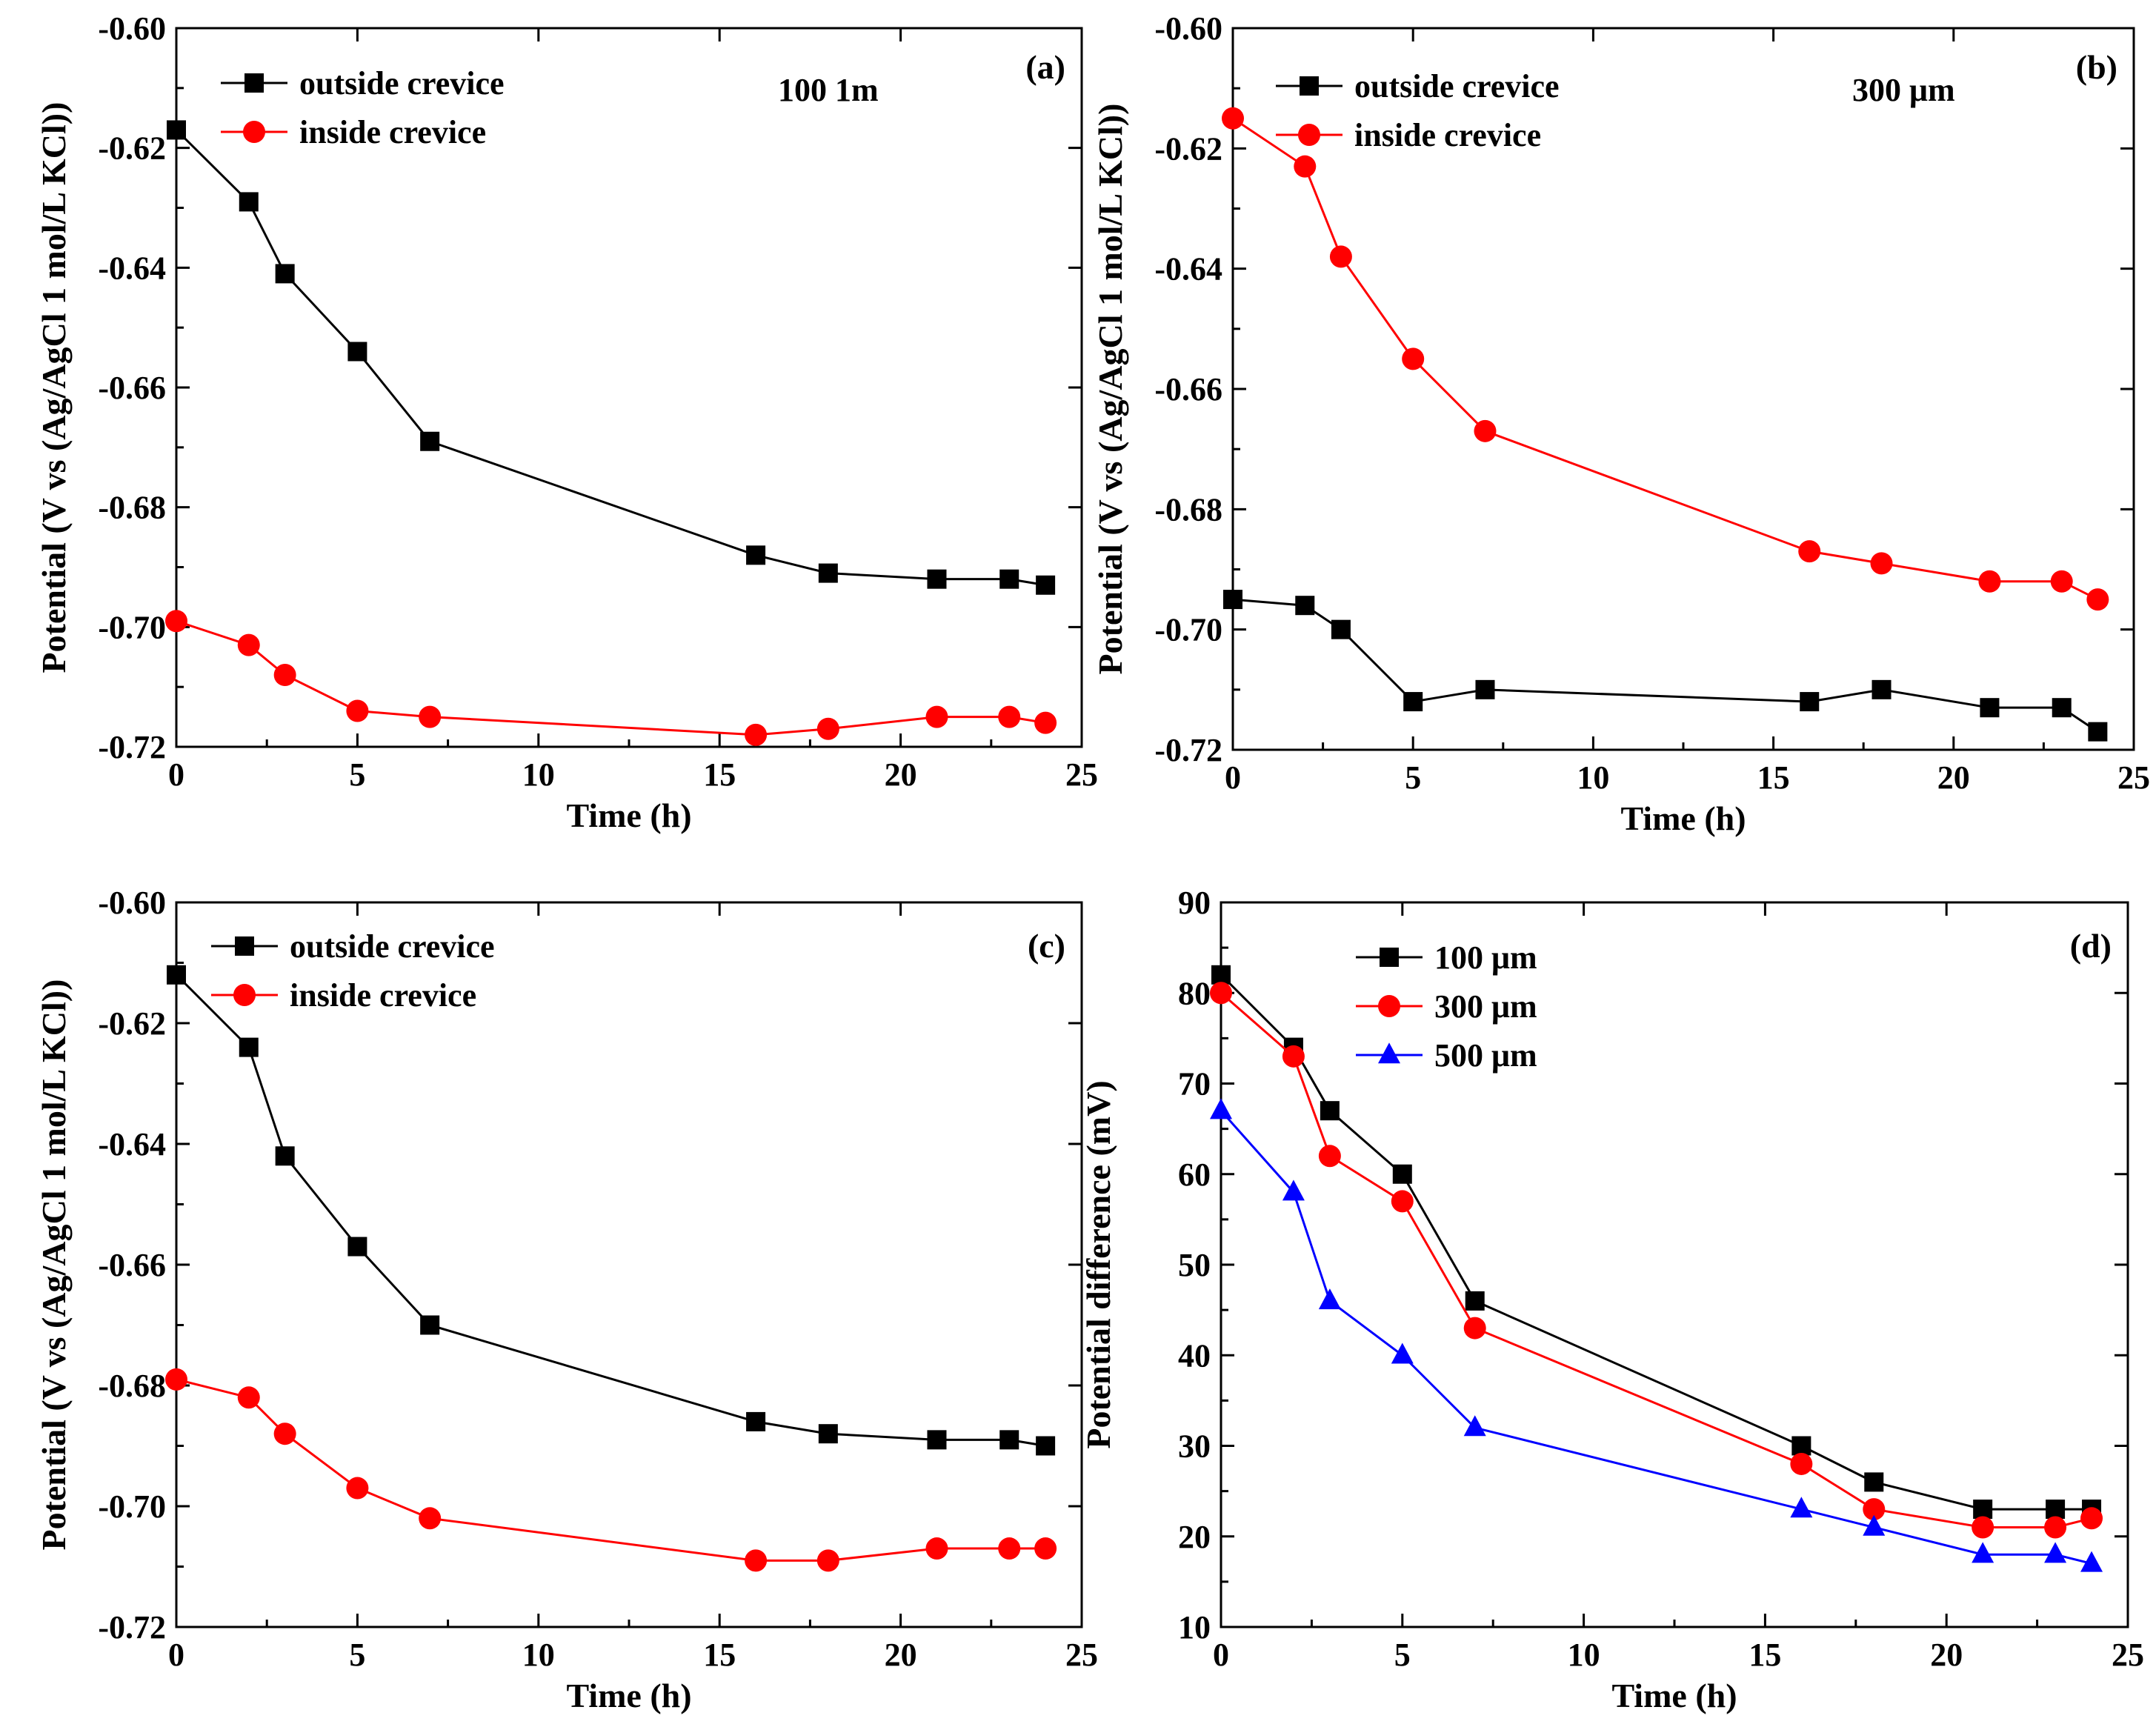 The width and height of the screenshot is (2156, 1727). What do you see at coordinates (54, 1265) in the screenshot?
I see `y-axis-title: Potential (V vs (Ag/AgCl 1 mol/L KCl))` at bounding box center [54, 1265].